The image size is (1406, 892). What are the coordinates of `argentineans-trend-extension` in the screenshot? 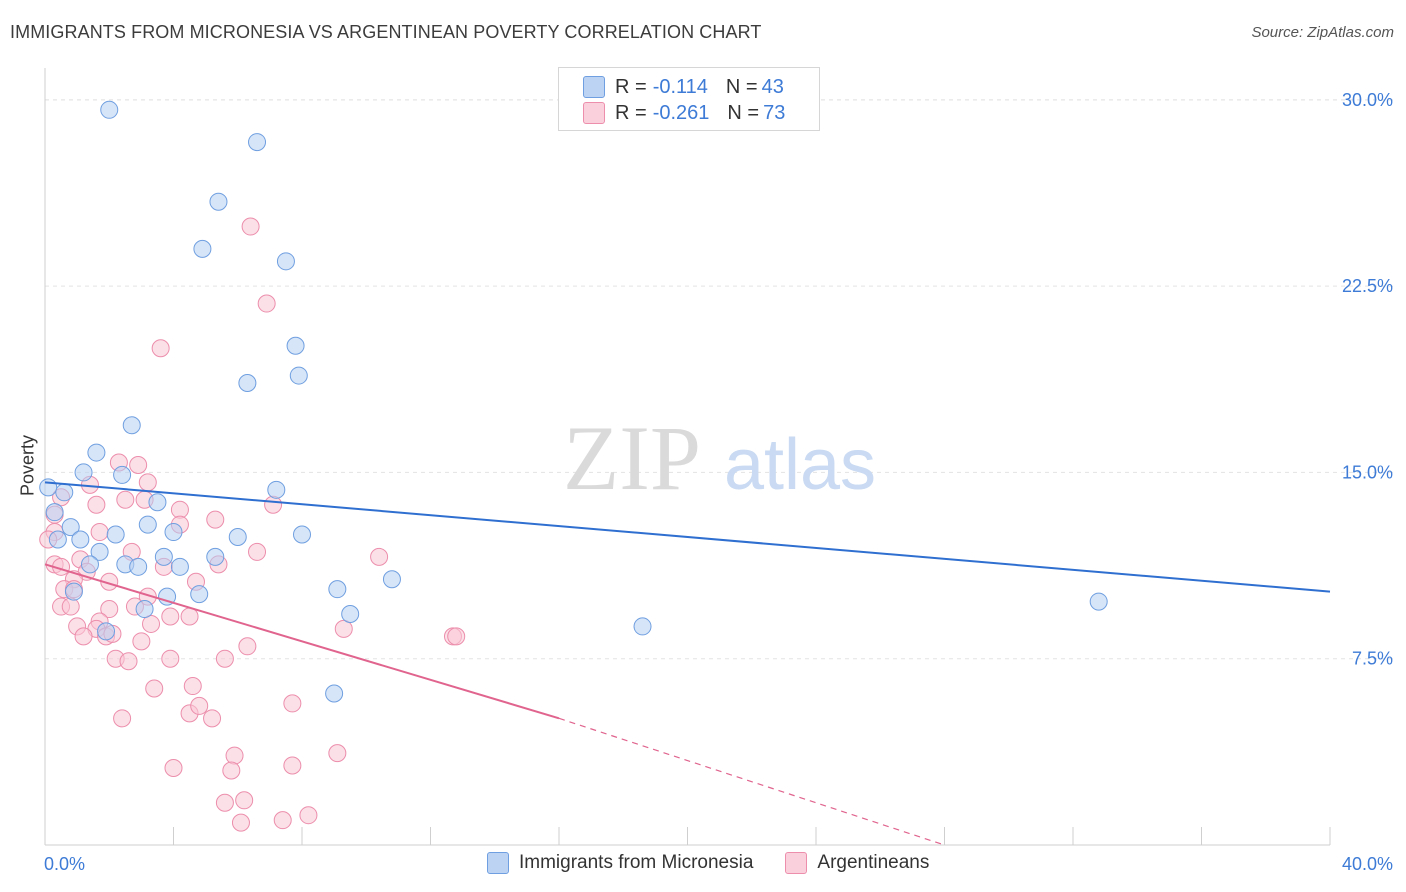 It's located at (751, 781).